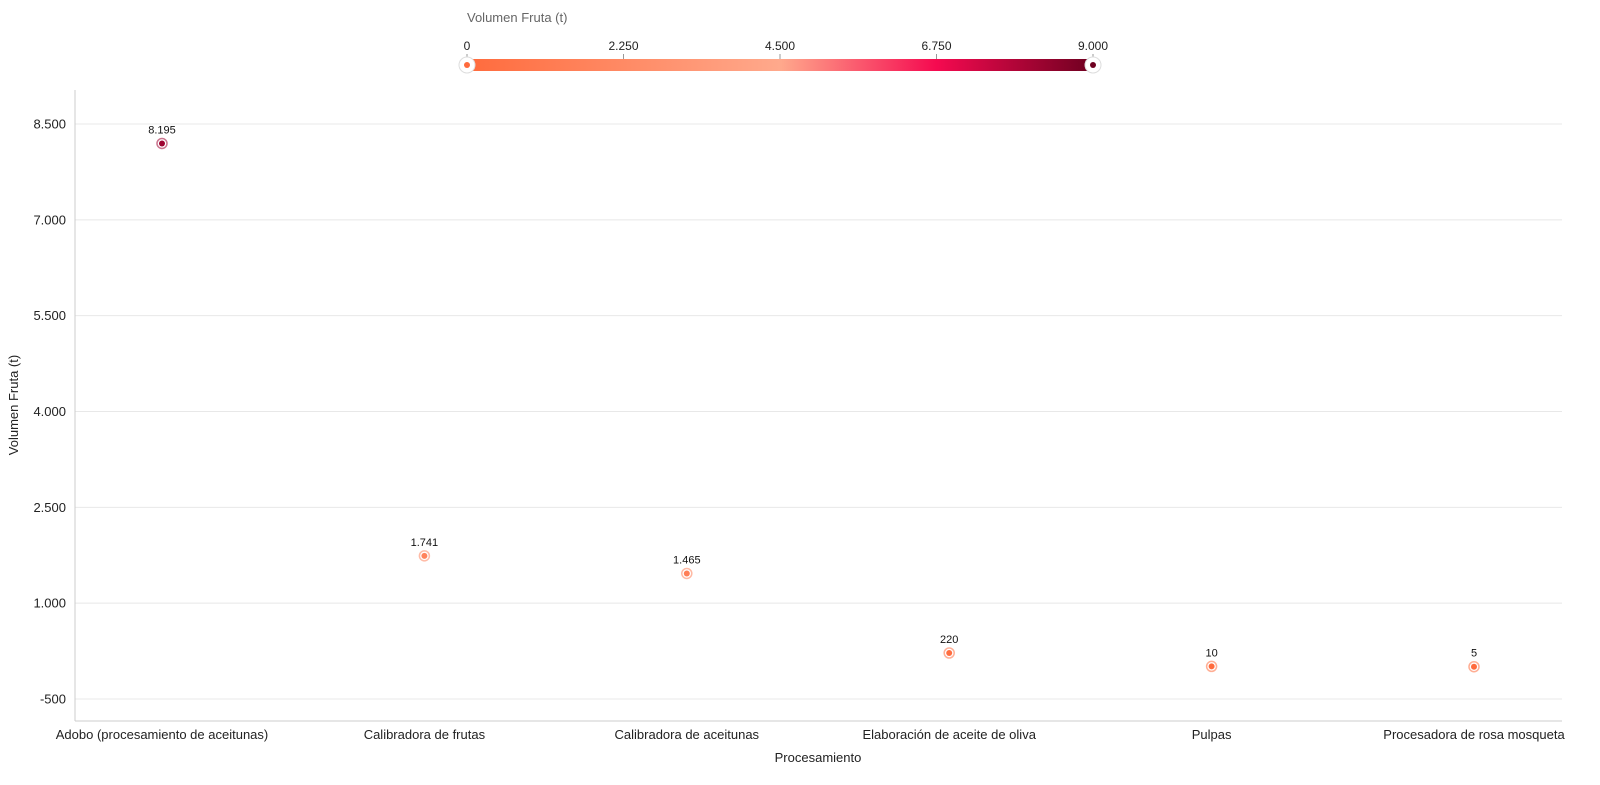 The image size is (1600, 785). Describe the element at coordinates (162, 130) in the screenshot. I see `data-label: 8.195` at that location.